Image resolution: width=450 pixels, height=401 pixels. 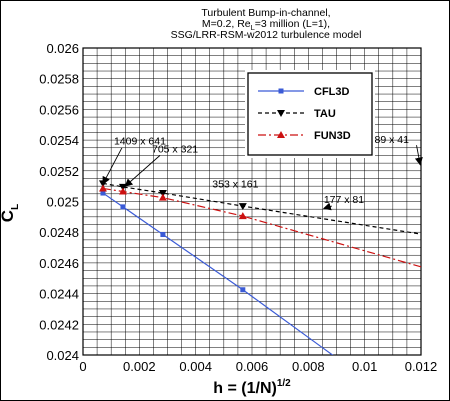 I want to click on legend-marker-cfl3d, so click(x=281, y=91).